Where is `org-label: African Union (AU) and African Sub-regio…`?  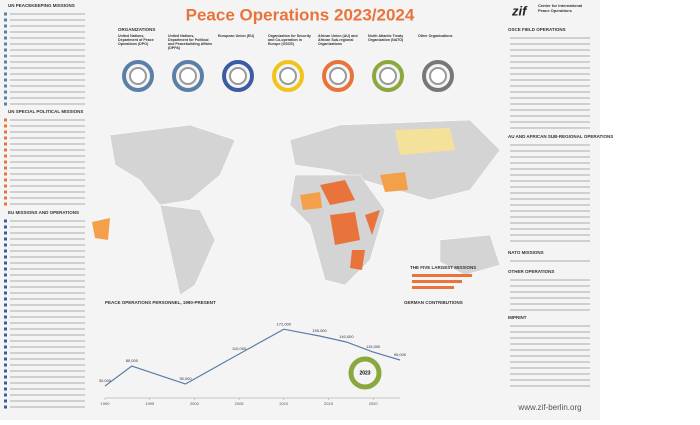
org-label: African Union (AU) and African Sub-regio… is located at coordinates (338, 40).